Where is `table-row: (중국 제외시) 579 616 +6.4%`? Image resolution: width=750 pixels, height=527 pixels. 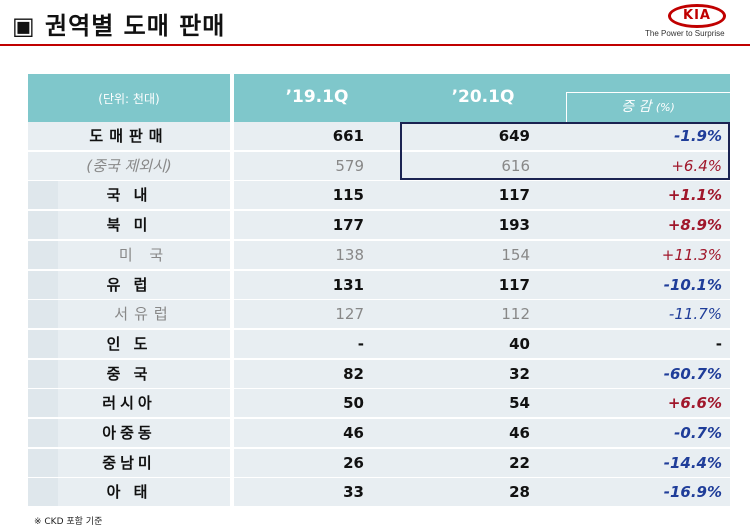 table-row: (중국 제외시) 579 616 +6.4% is located at coordinates (379, 166).